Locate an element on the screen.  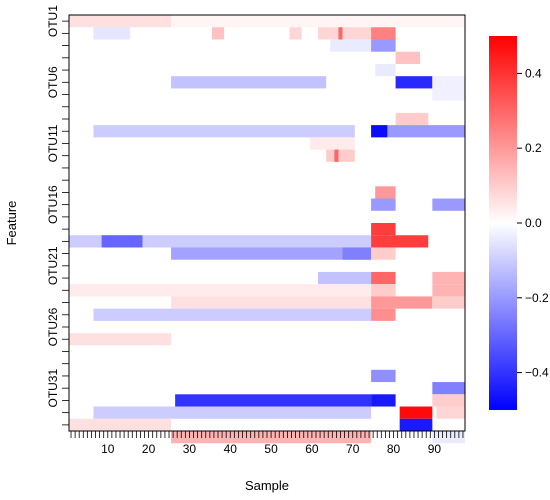
colorbar-tick-label: −0.2 is located at coordinates (537, 298).